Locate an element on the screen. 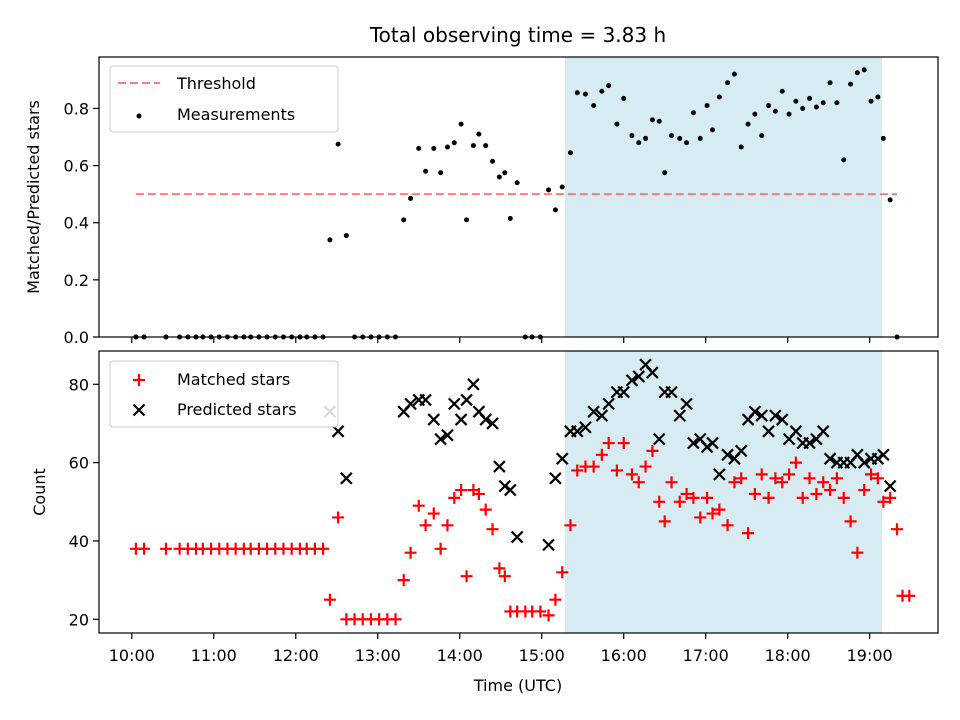 This screenshot has width=960, height=720. chart-title: Total observing time = 3.83 h is located at coordinates (517, 35).